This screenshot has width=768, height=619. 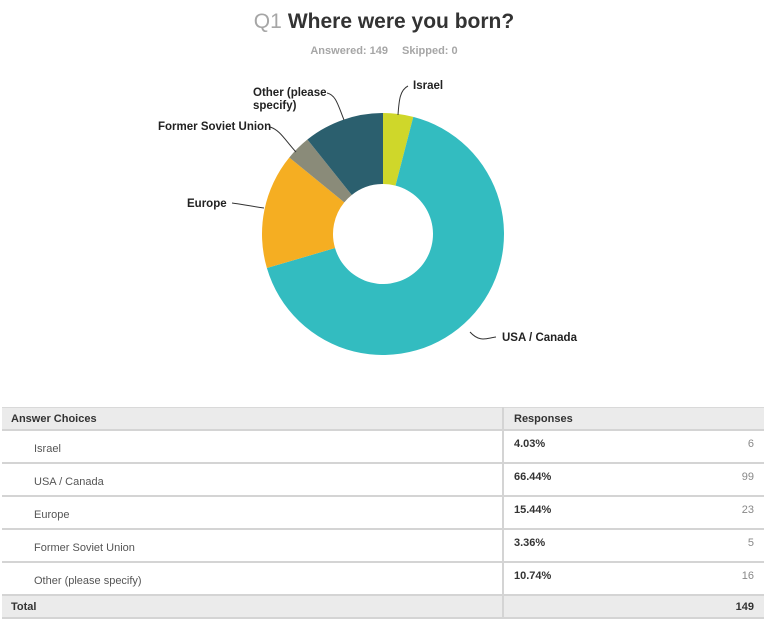 I want to click on response-percent: 15.44%, so click(x=533, y=509).